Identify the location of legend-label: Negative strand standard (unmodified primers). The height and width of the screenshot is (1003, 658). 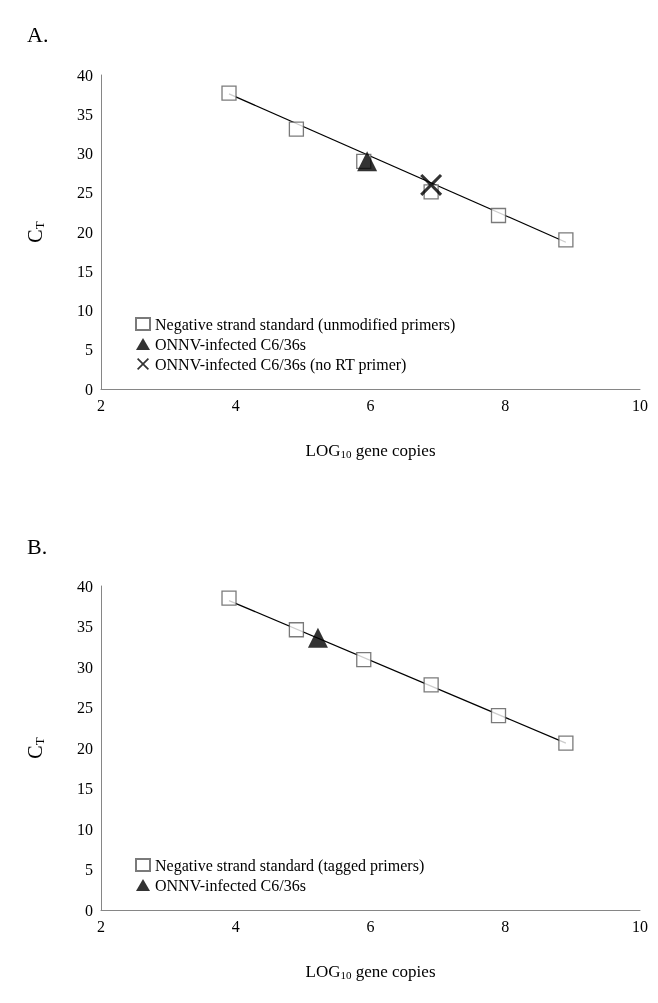
(305, 324).